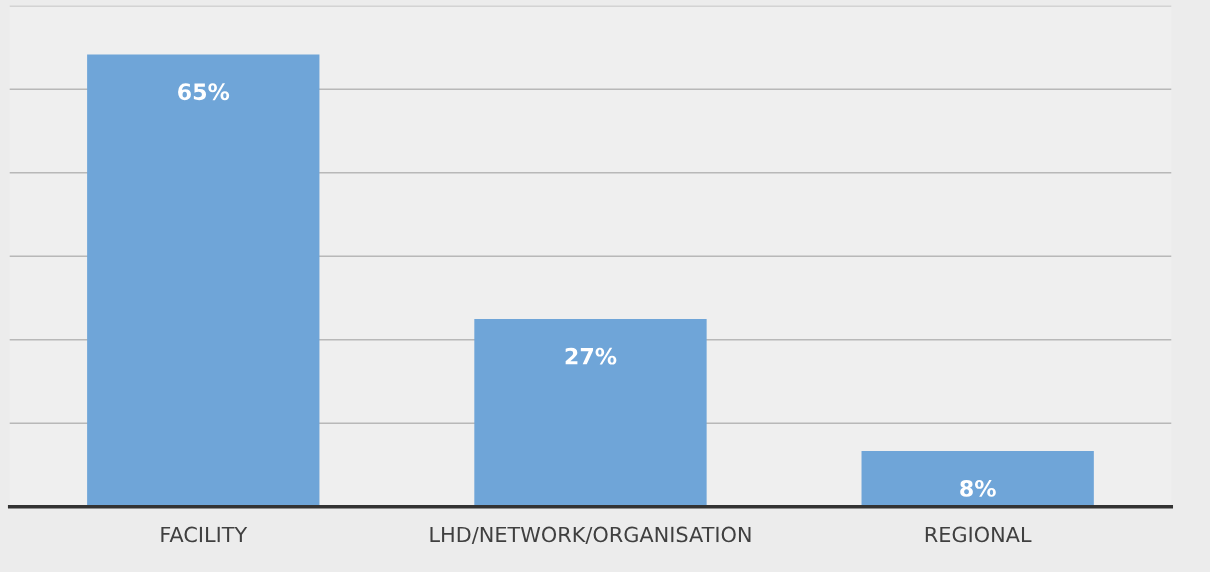 The width and height of the screenshot is (1210, 572). What do you see at coordinates (978, 534) in the screenshot?
I see `x-tick-label: REGIONAL` at bounding box center [978, 534].